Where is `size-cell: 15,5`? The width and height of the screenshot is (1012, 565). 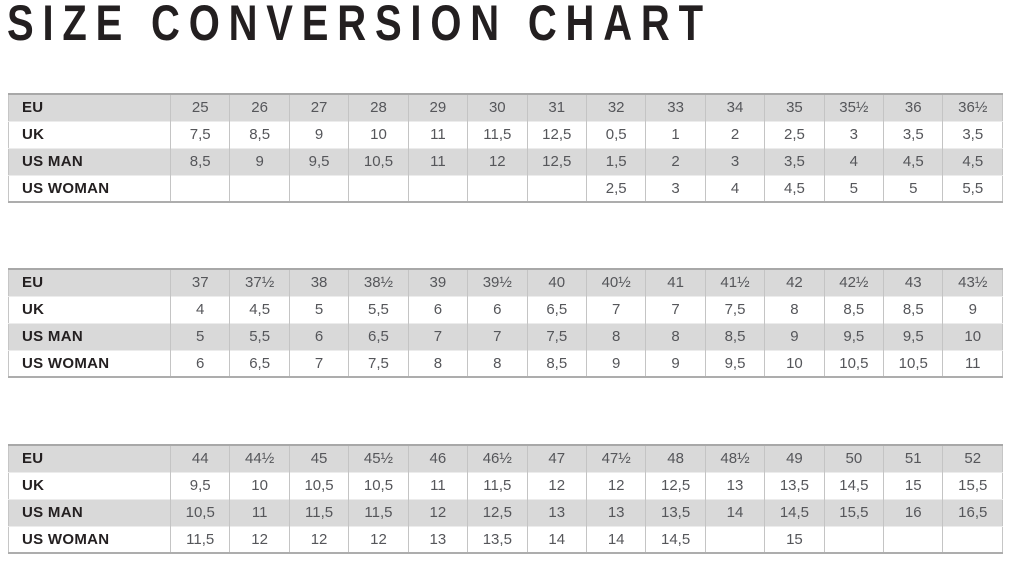
size-cell: 15,5 is located at coordinates (853, 512).